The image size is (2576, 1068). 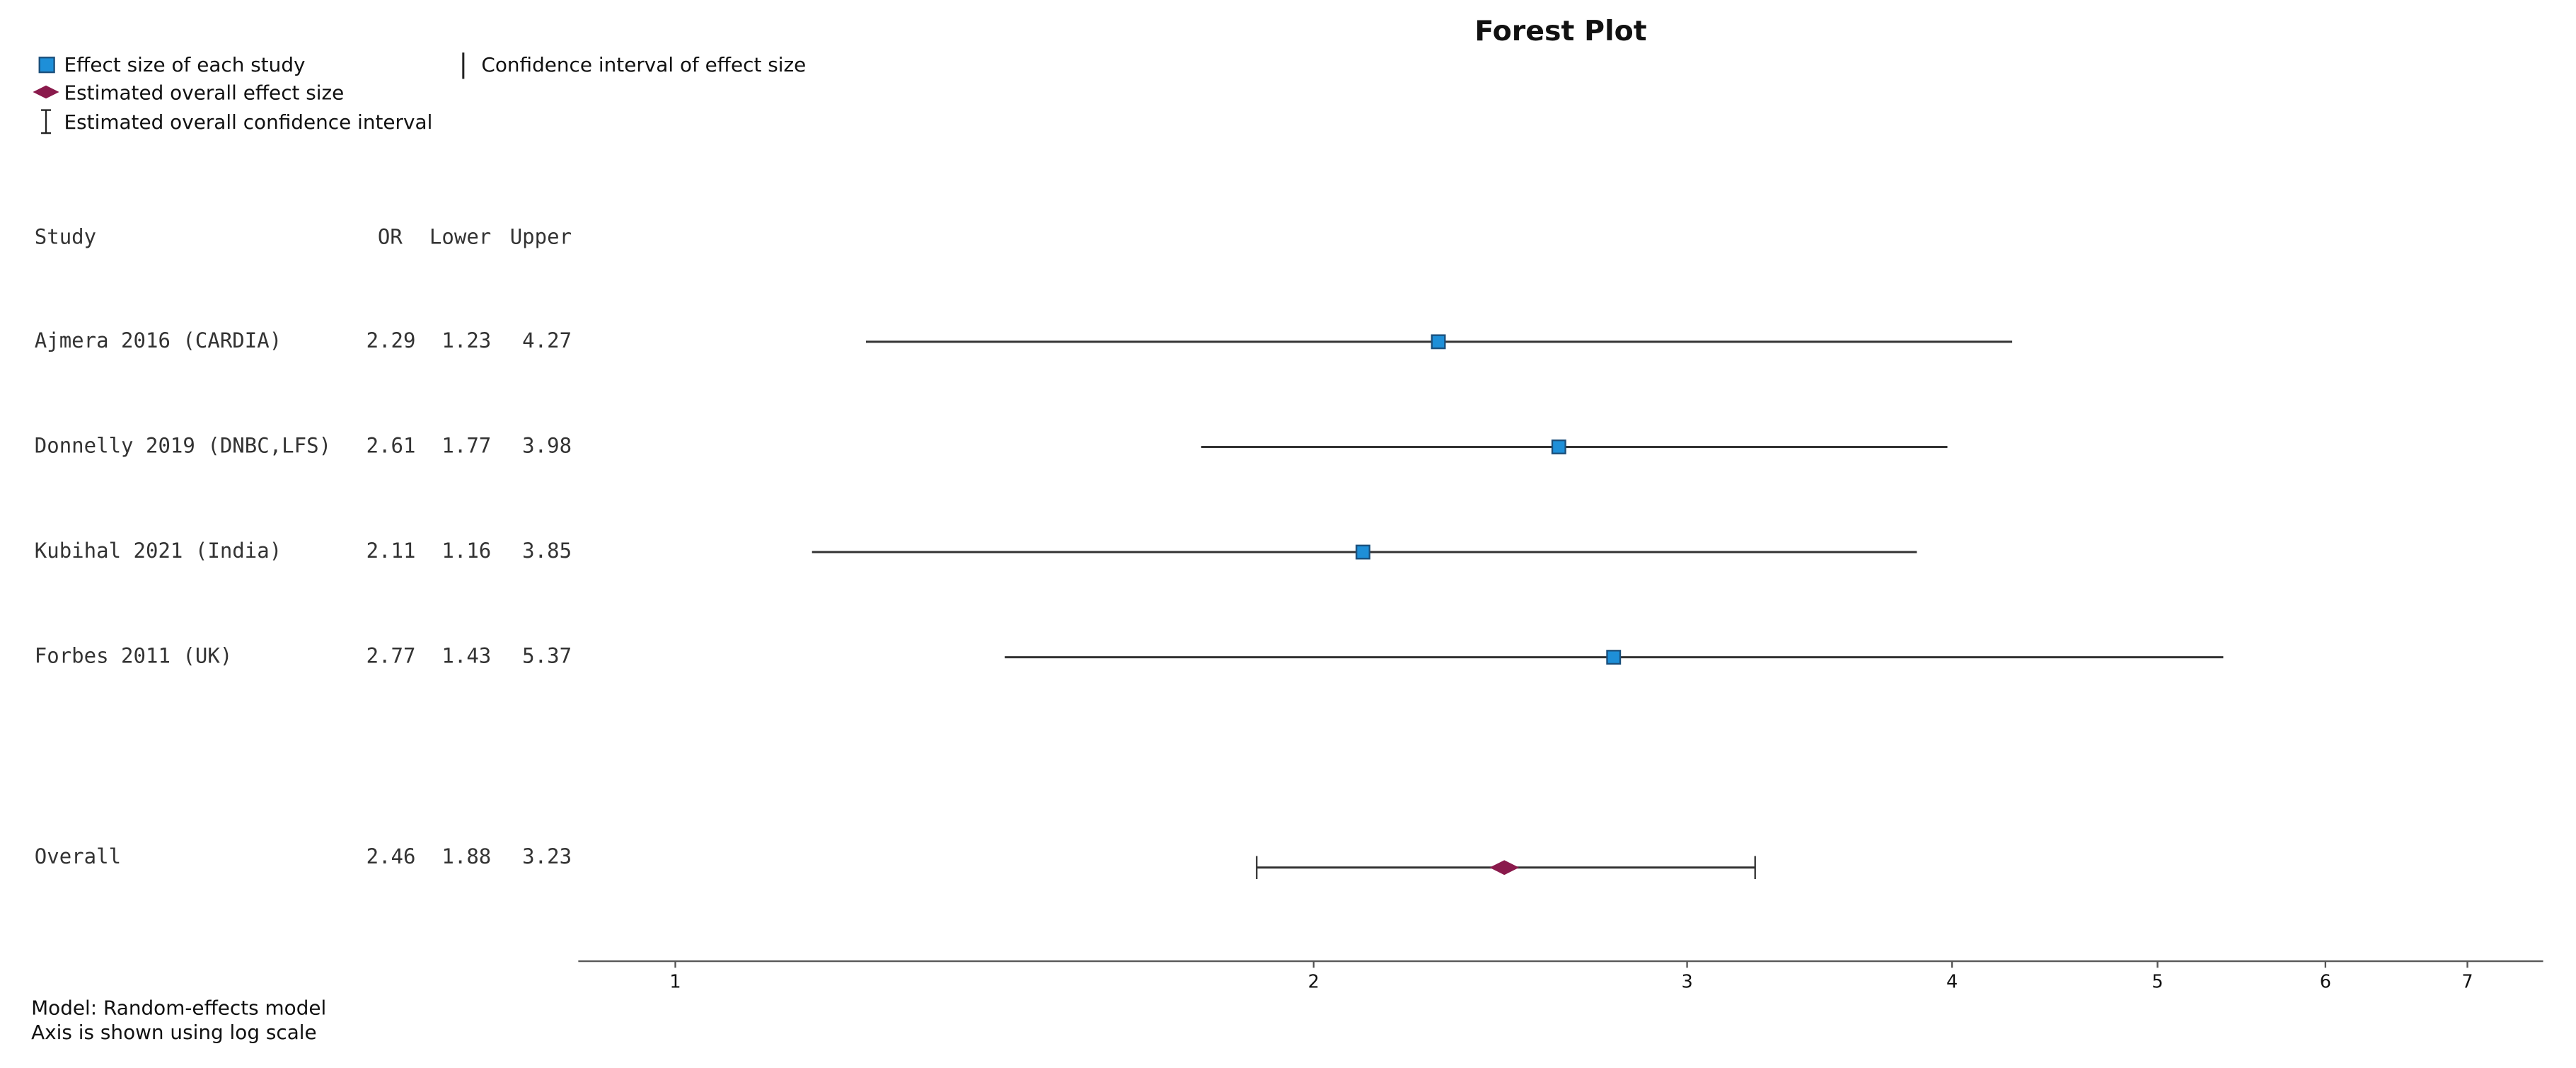 What do you see at coordinates (178, 1008) in the screenshot?
I see `footnote: Model: Random-effects model` at bounding box center [178, 1008].